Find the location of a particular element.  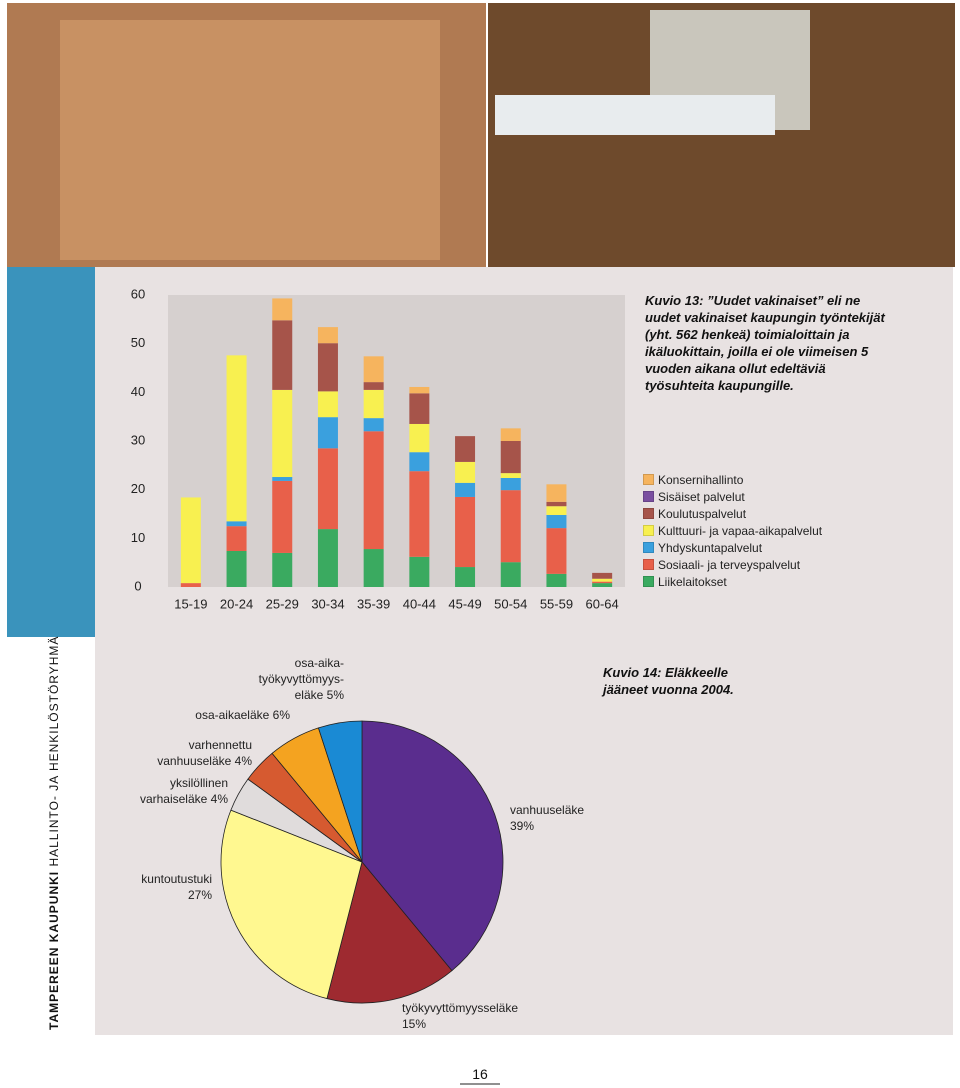

legend-item: Yhdyskuntapalvelut is located at coordinates (732, 548).